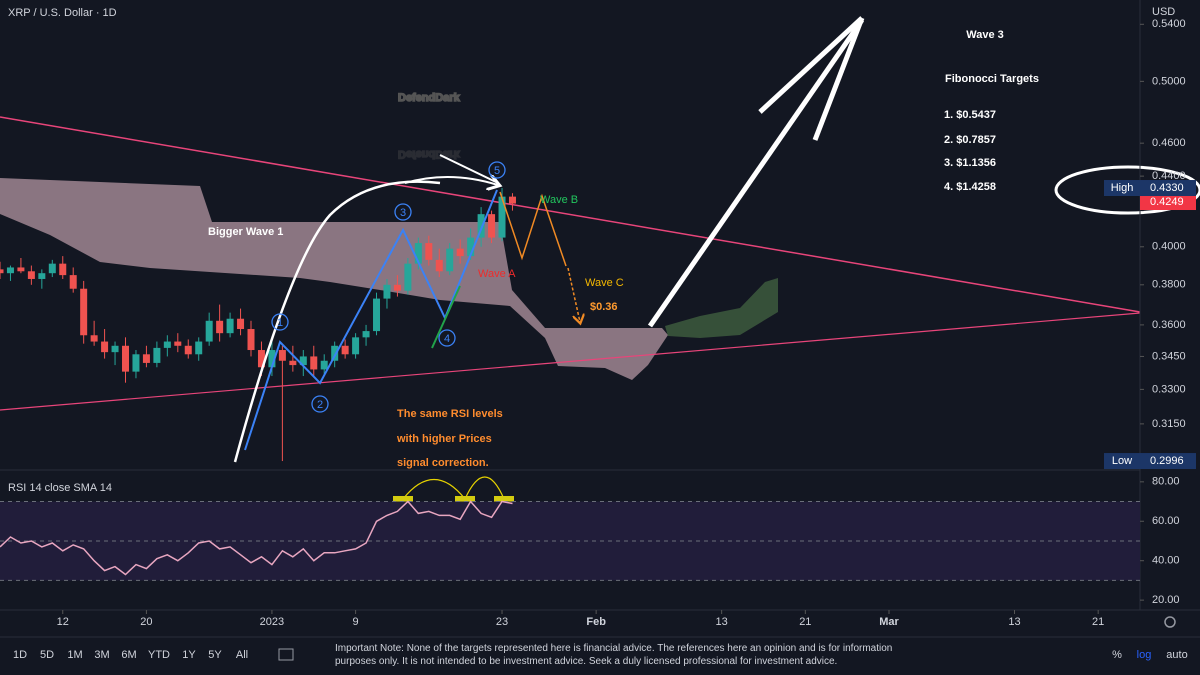 The height and width of the screenshot is (675, 1200). I want to click on fib-target: 2. $0.7857, so click(970, 140).